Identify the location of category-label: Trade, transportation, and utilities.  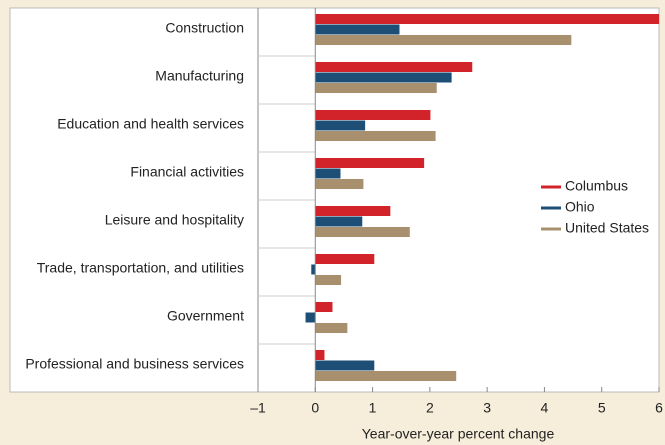
(140, 268).